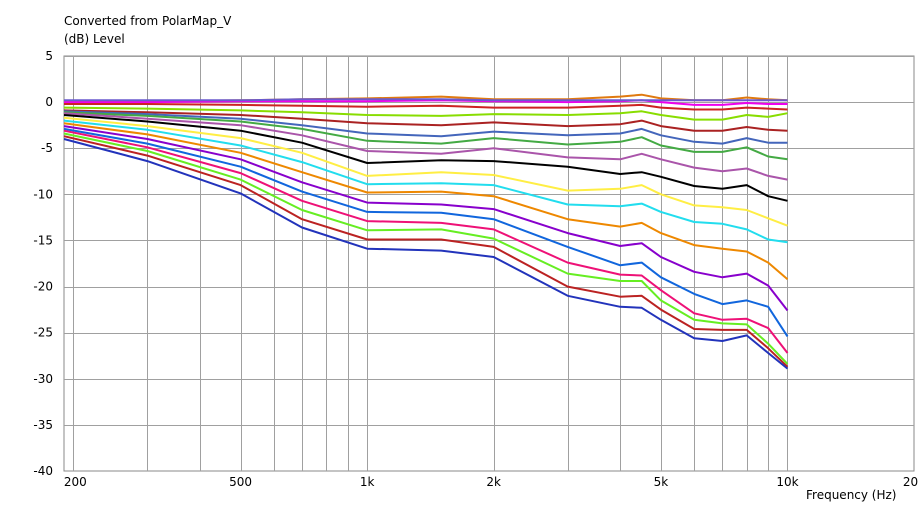 The width and height of the screenshot is (919, 506). I want to click on y-tick-label: -30, so click(43, 379).